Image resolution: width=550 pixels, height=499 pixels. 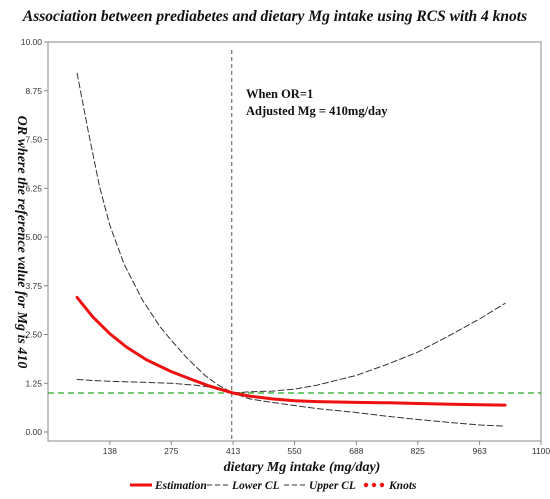 I want to click on y-tick-label: 0.00, so click(x=33, y=432).